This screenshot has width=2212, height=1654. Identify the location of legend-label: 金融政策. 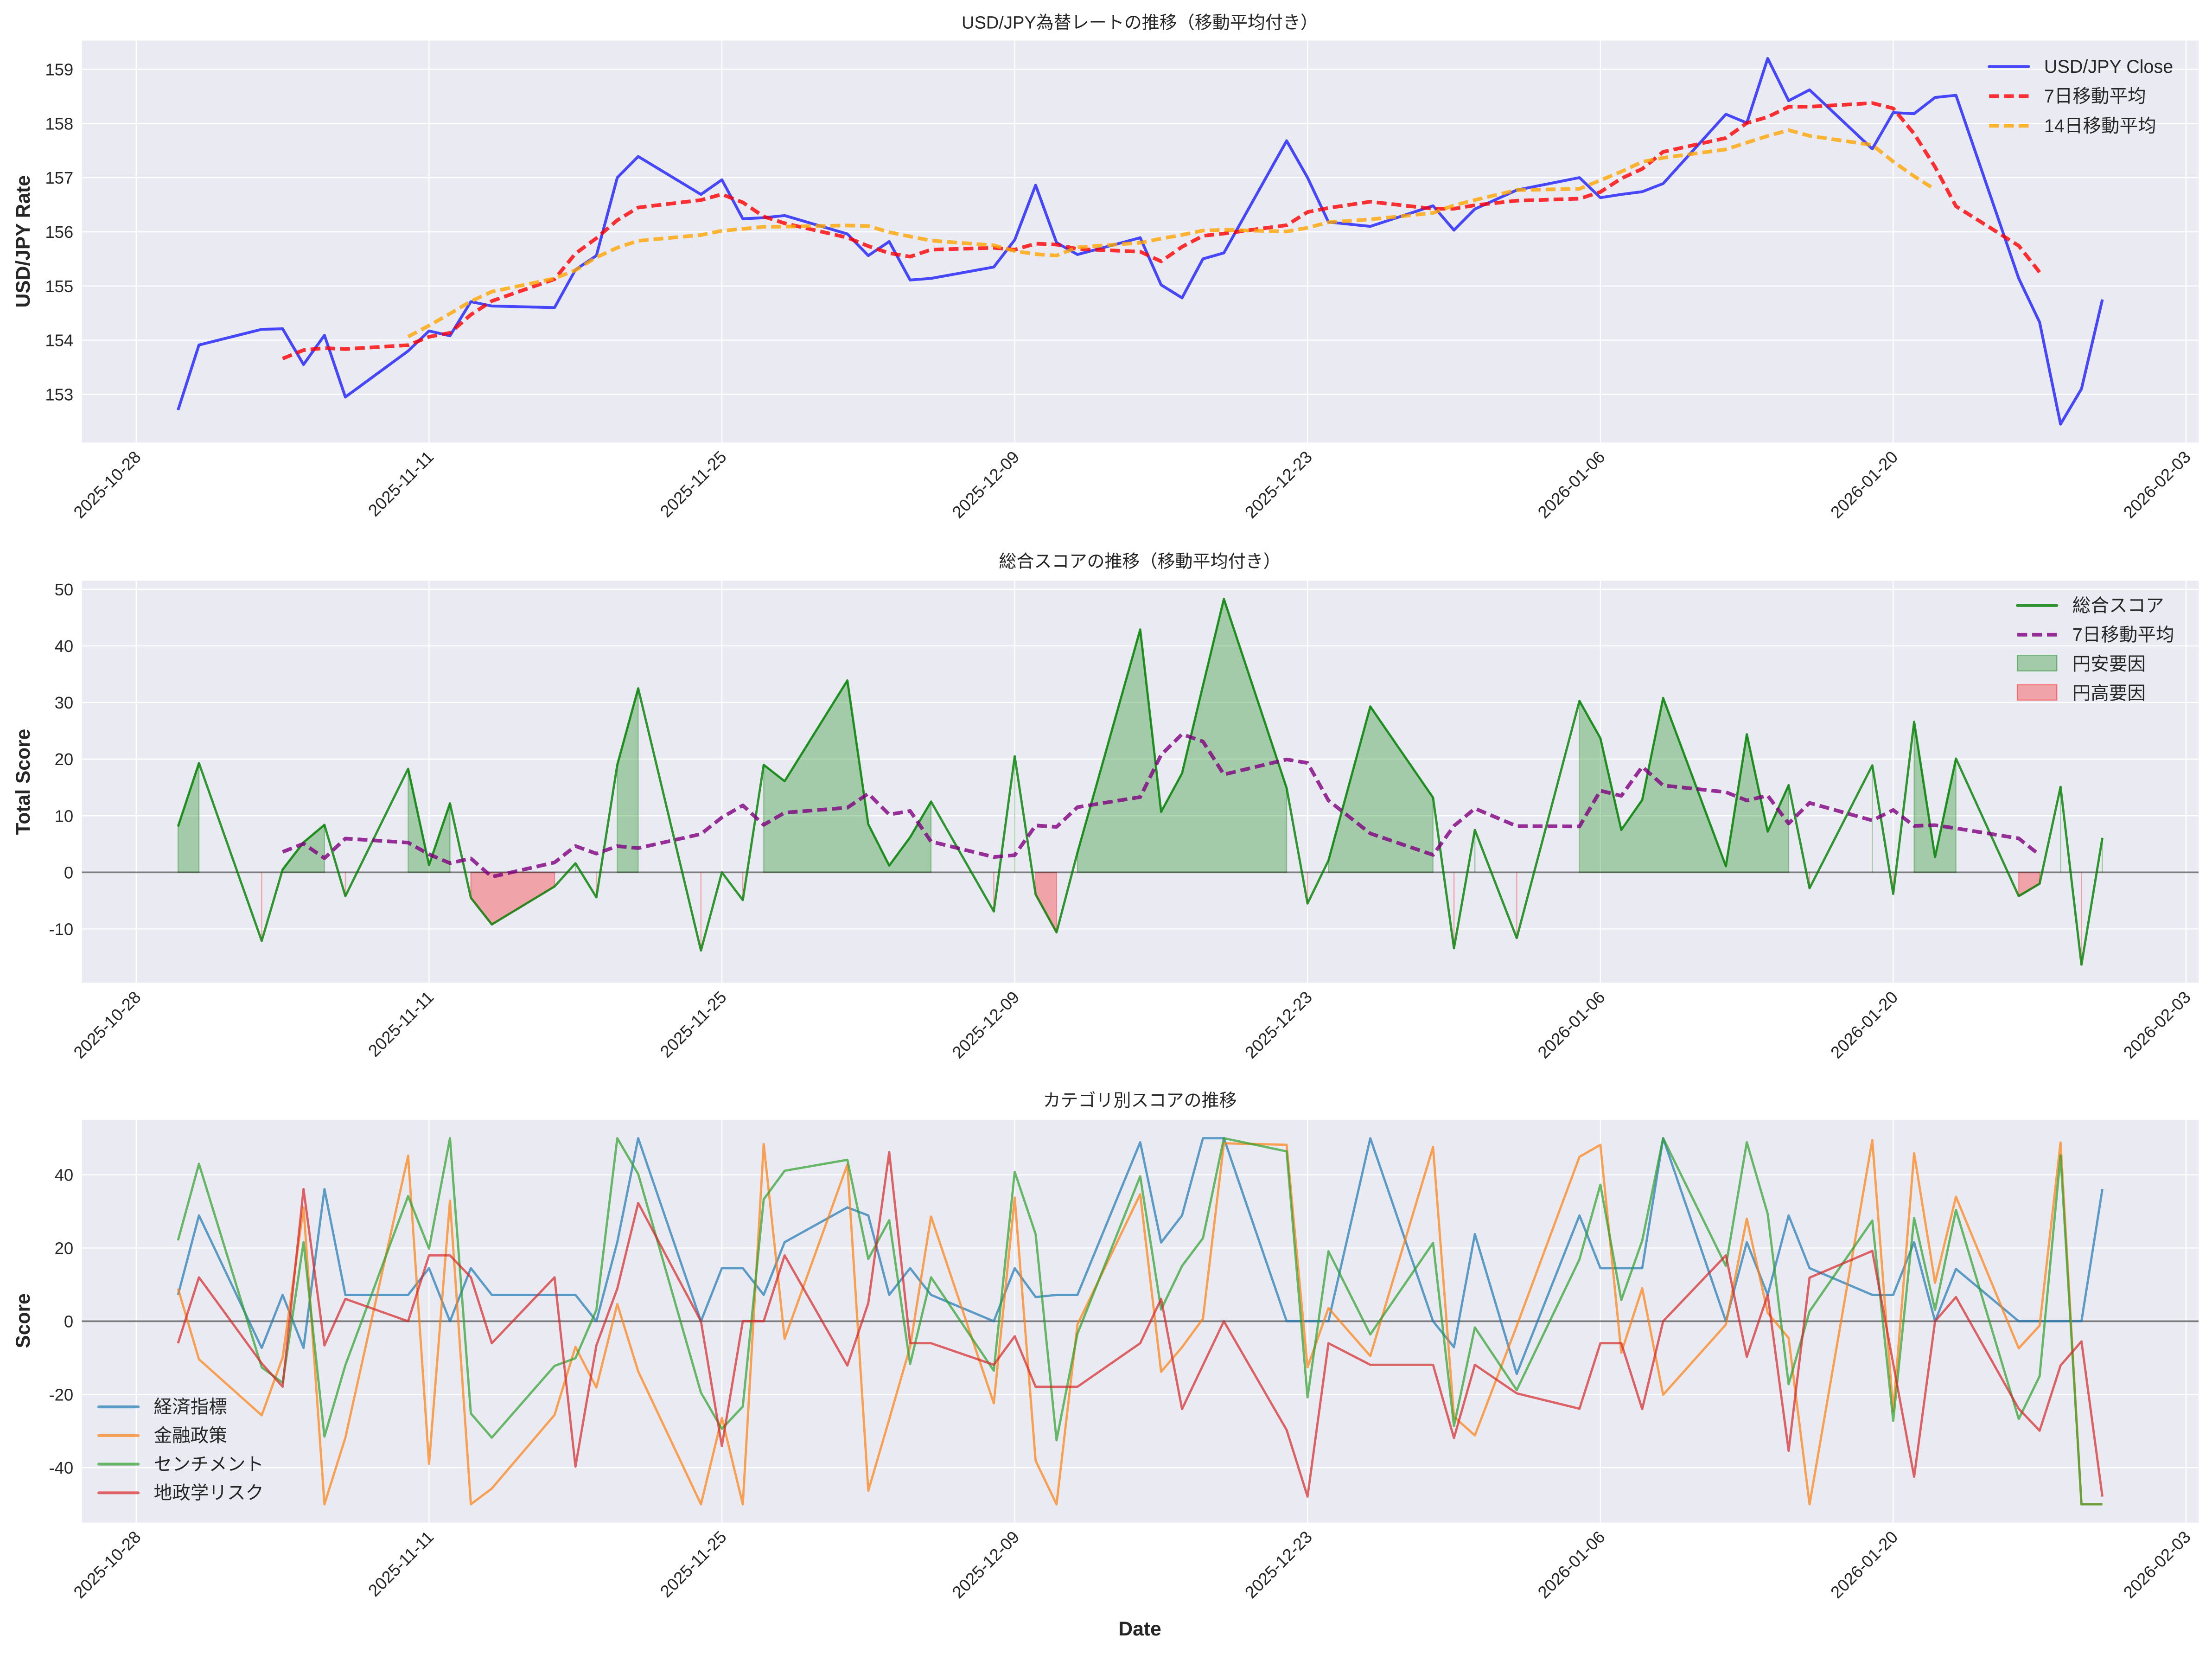
(191, 1436).